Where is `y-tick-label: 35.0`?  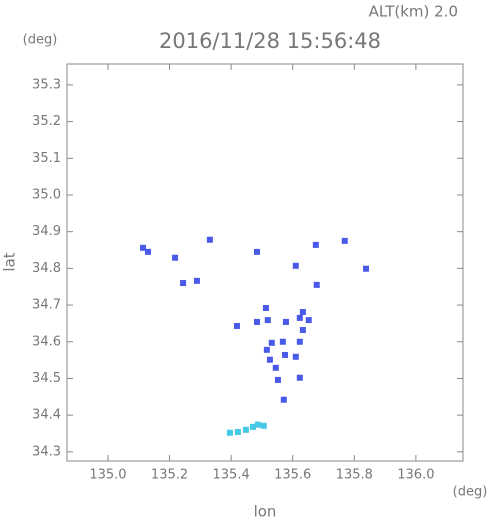
y-tick-label: 35.0 is located at coordinates (46, 194).